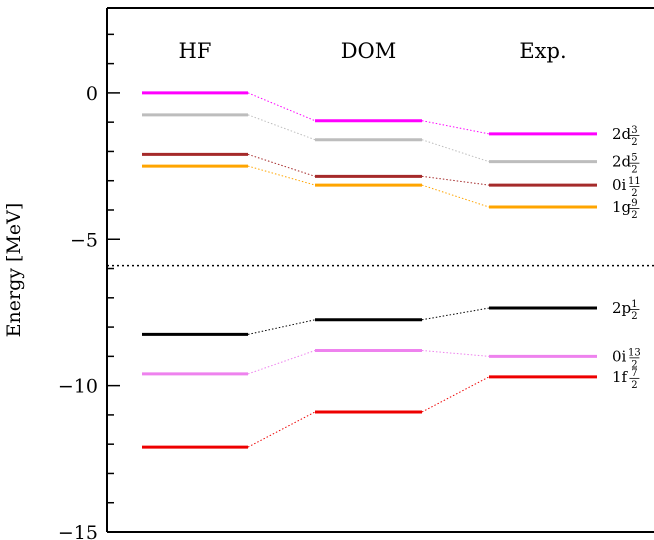 This screenshot has height=540, width=654. Describe the element at coordinates (620, 377) in the screenshot. I see `orbital-label-main: 1f` at that location.